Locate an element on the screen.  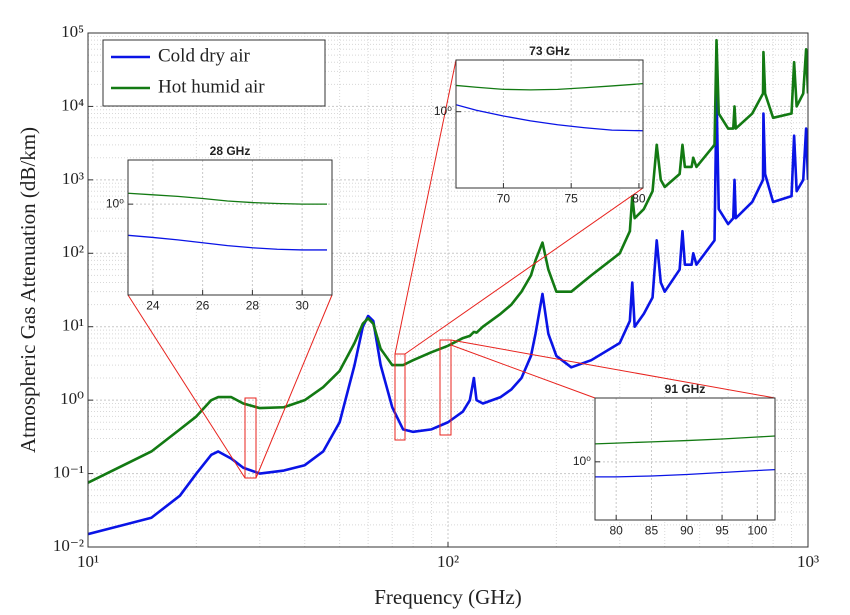
x-tick-label: 10² is located at coordinates (448, 561).